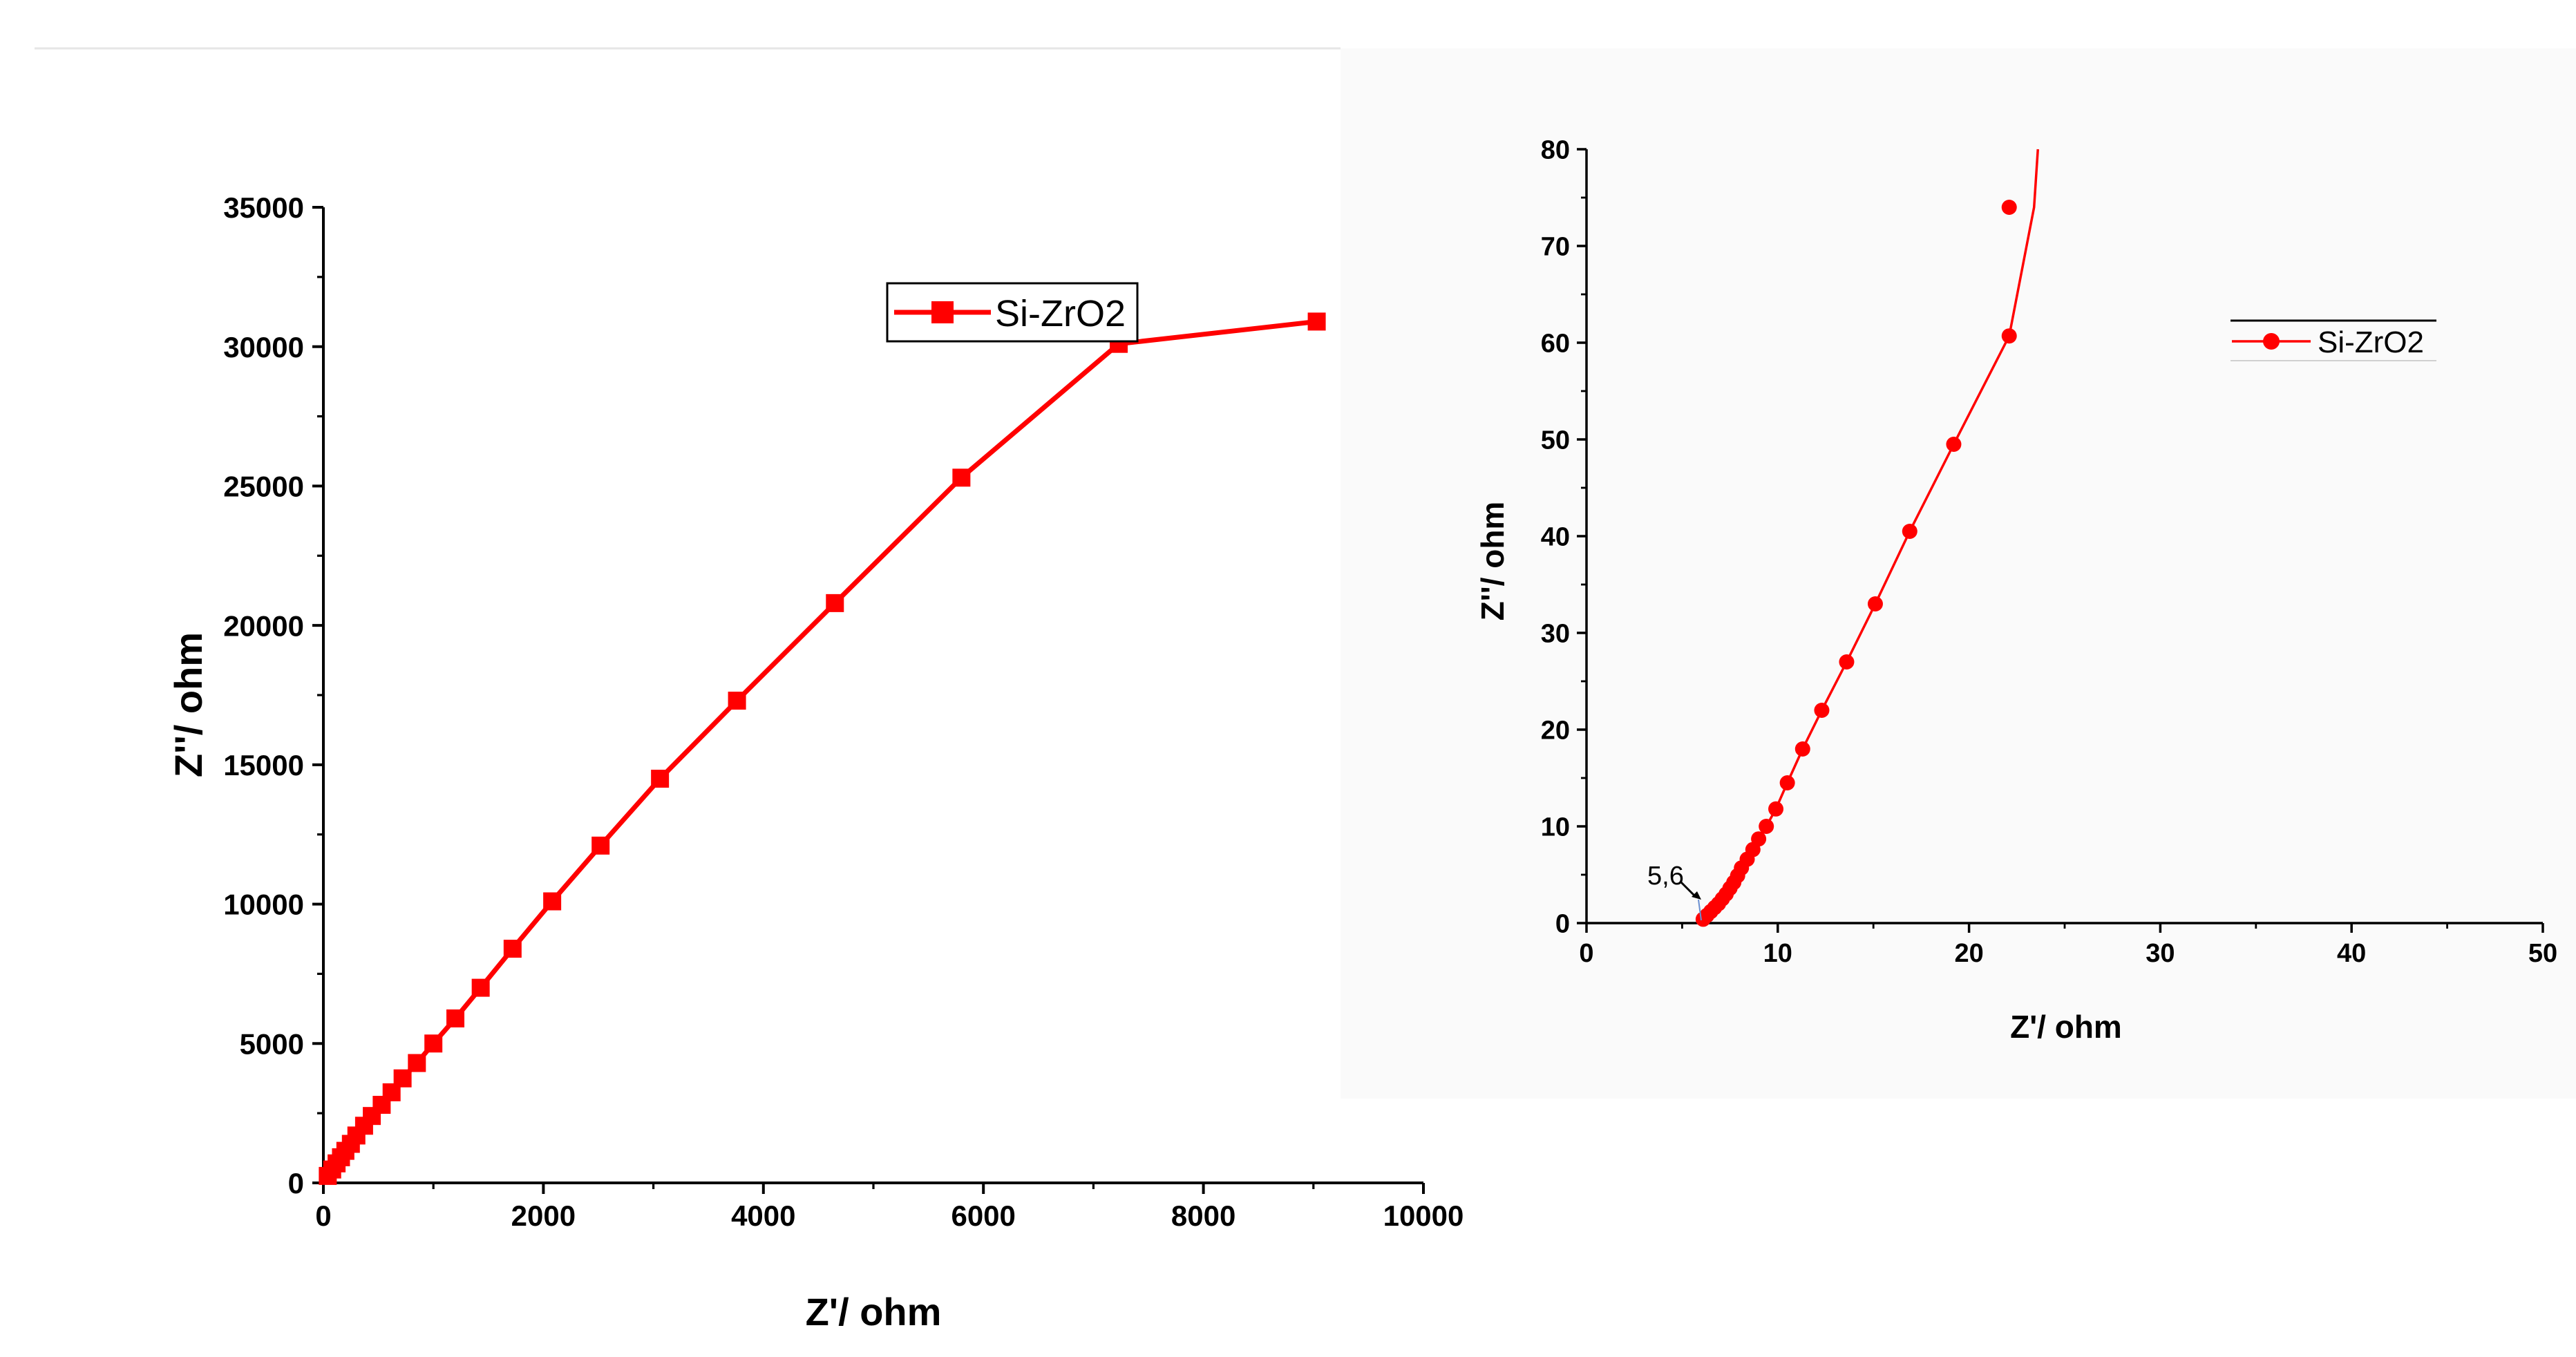 The image size is (2576, 1357). Describe the element at coordinates (1555, 731) in the screenshot. I see `y-tick-label: 20` at that location.